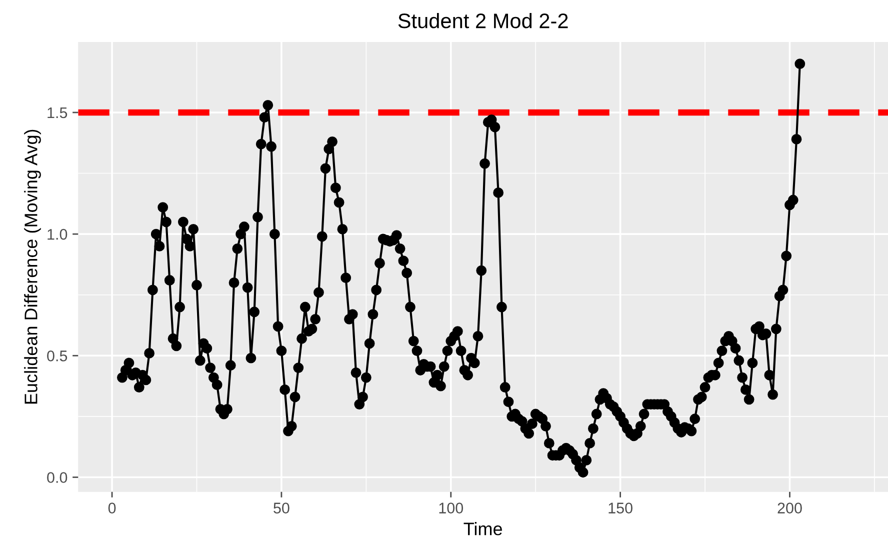 The image size is (888, 552). I want to click on chart-title: Student 2 Mod 2-2, so click(483, 20).